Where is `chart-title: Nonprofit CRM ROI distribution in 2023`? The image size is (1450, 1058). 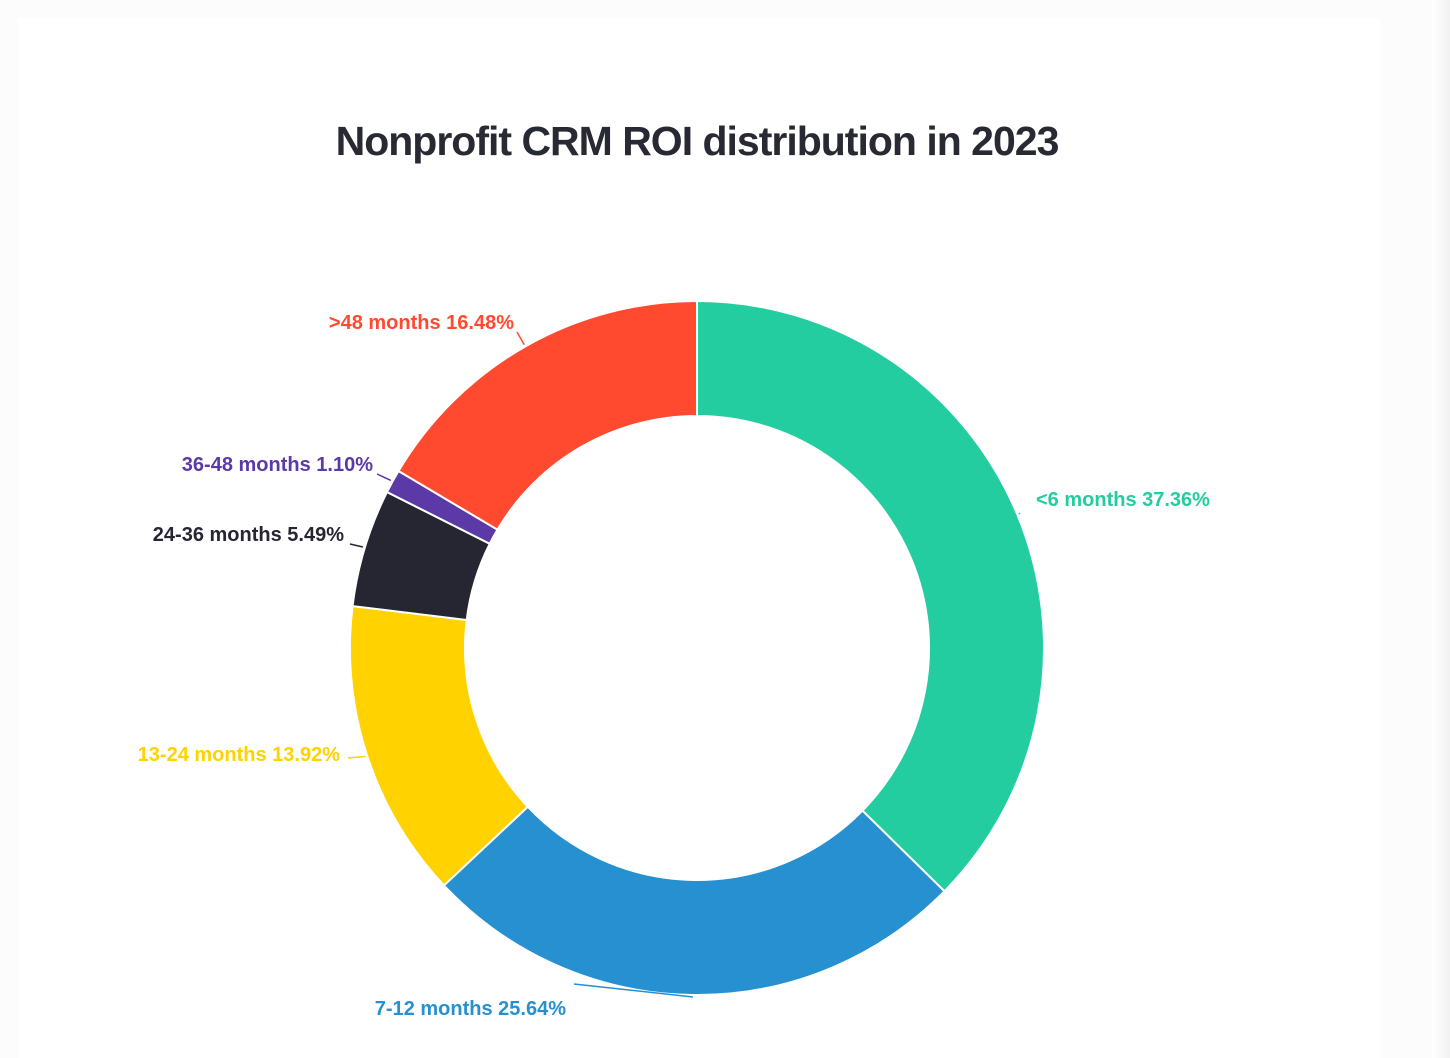 chart-title: Nonprofit CRM ROI distribution in 2023 is located at coordinates (697, 141).